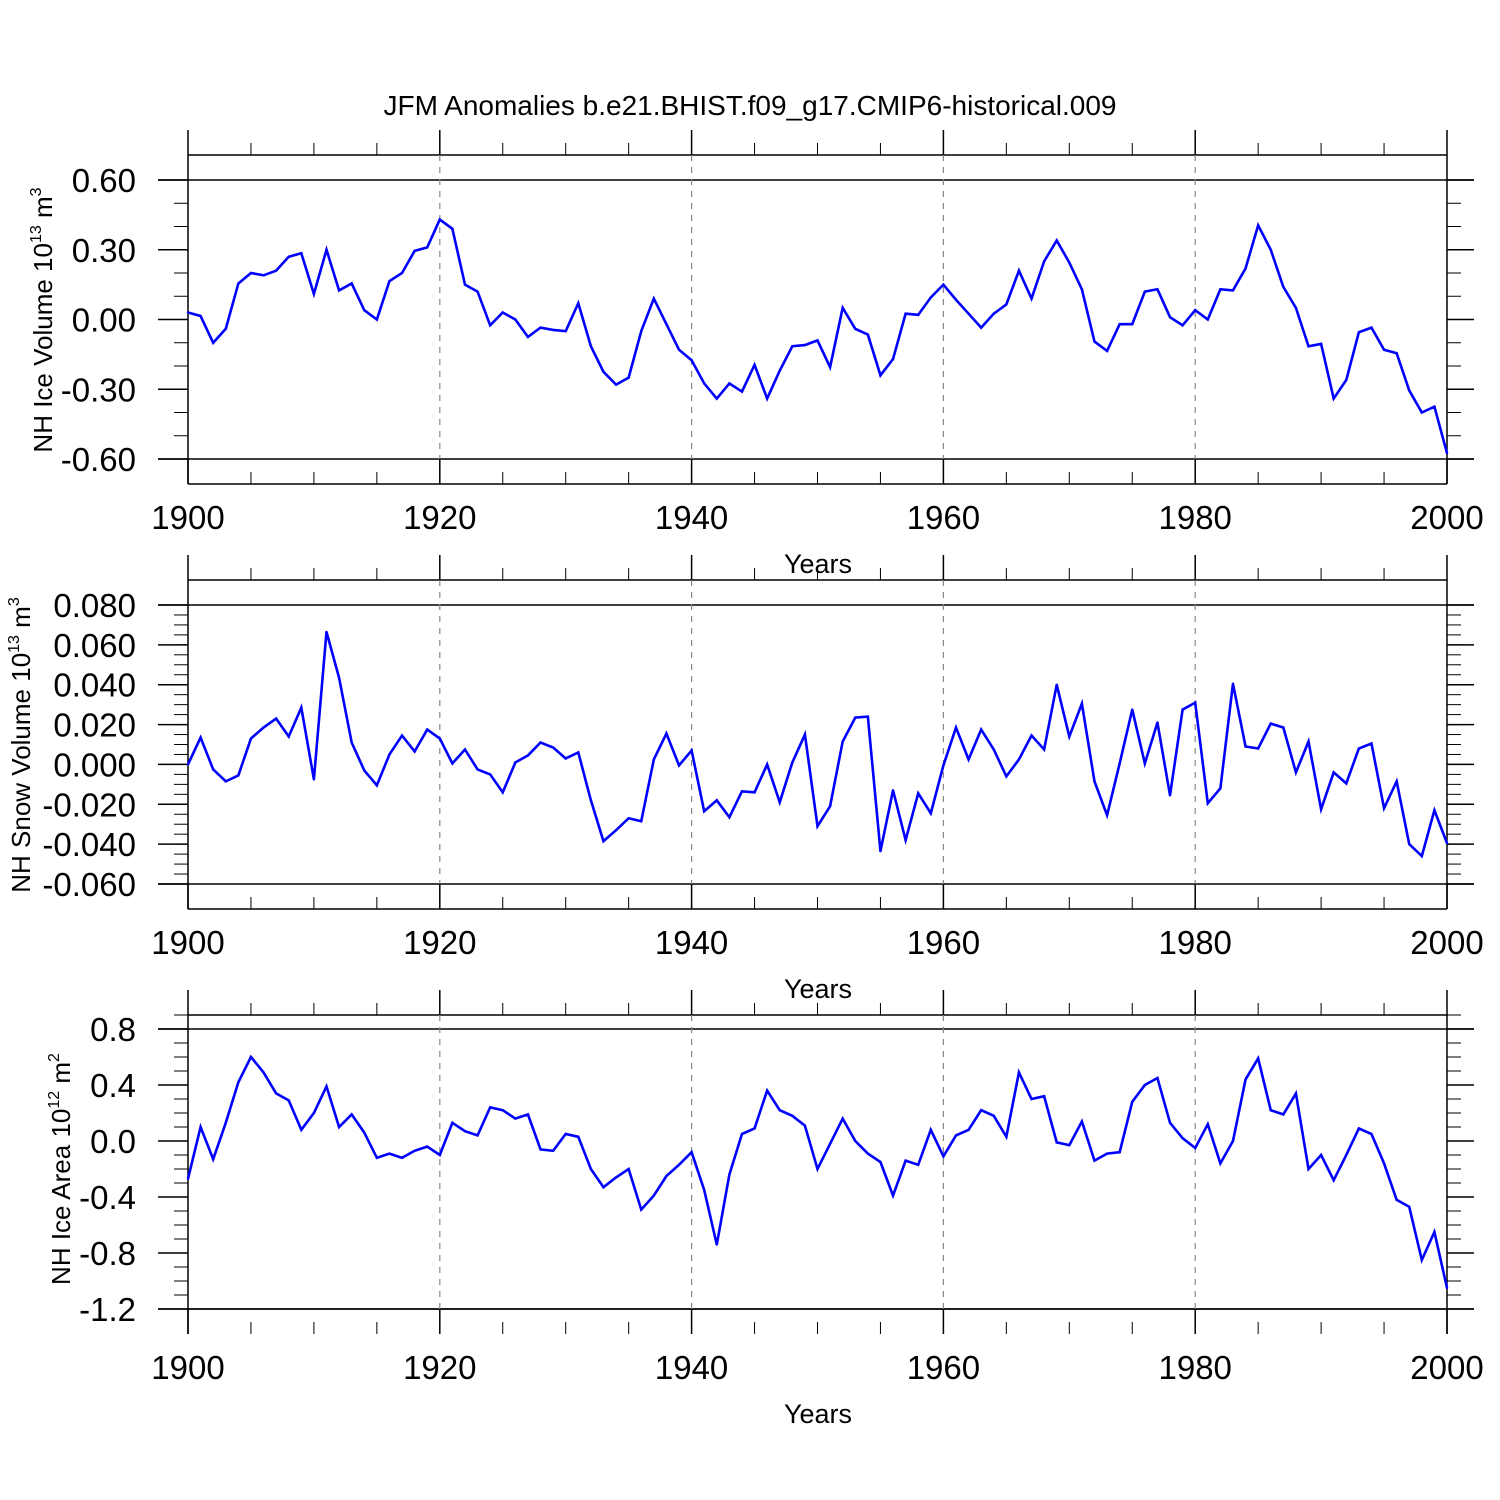 Image resolution: width=1500 pixels, height=1500 pixels. Describe the element at coordinates (89, 844) in the screenshot. I see `y-tick-label: -0.040` at that location.